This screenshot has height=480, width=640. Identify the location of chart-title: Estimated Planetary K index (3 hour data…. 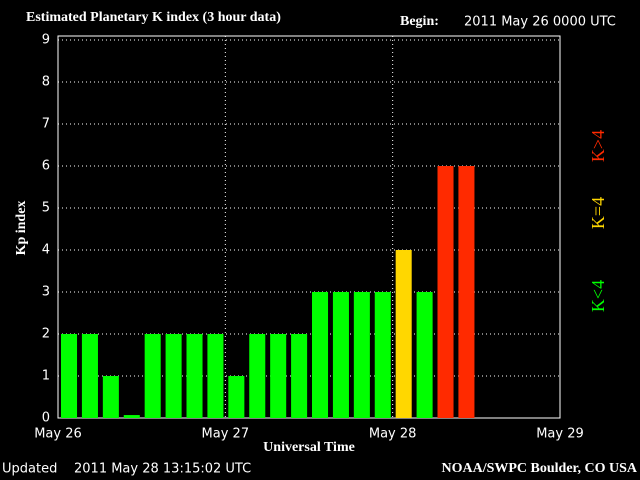
(153, 17).